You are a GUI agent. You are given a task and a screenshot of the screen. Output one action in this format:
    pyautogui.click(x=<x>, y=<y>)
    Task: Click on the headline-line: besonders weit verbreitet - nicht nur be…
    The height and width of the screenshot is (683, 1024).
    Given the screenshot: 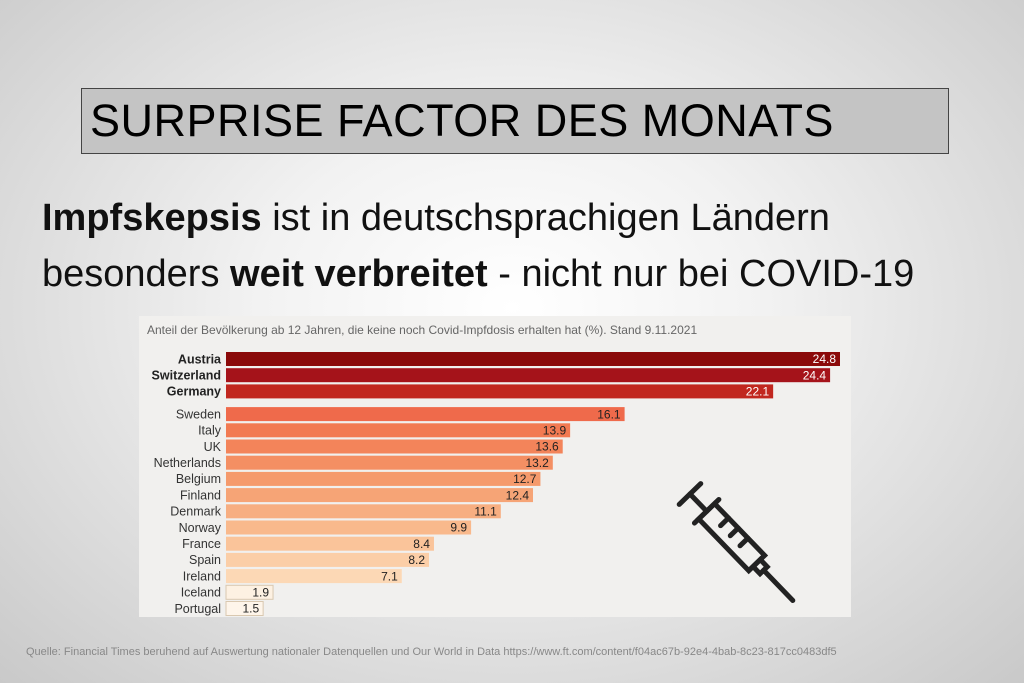 What is the action you would take?
    pyautogui.click(x=478, y=274)
    